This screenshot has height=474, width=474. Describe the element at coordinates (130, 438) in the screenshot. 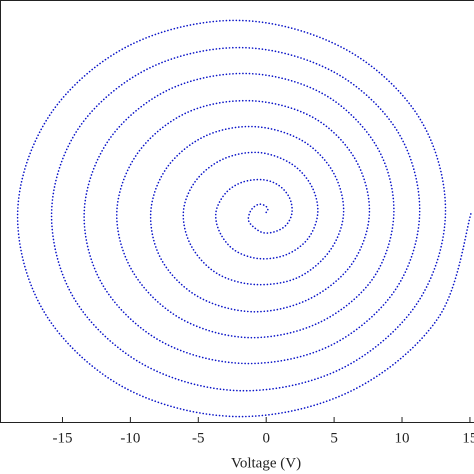

I see `x-tick-label: -10` at that location.